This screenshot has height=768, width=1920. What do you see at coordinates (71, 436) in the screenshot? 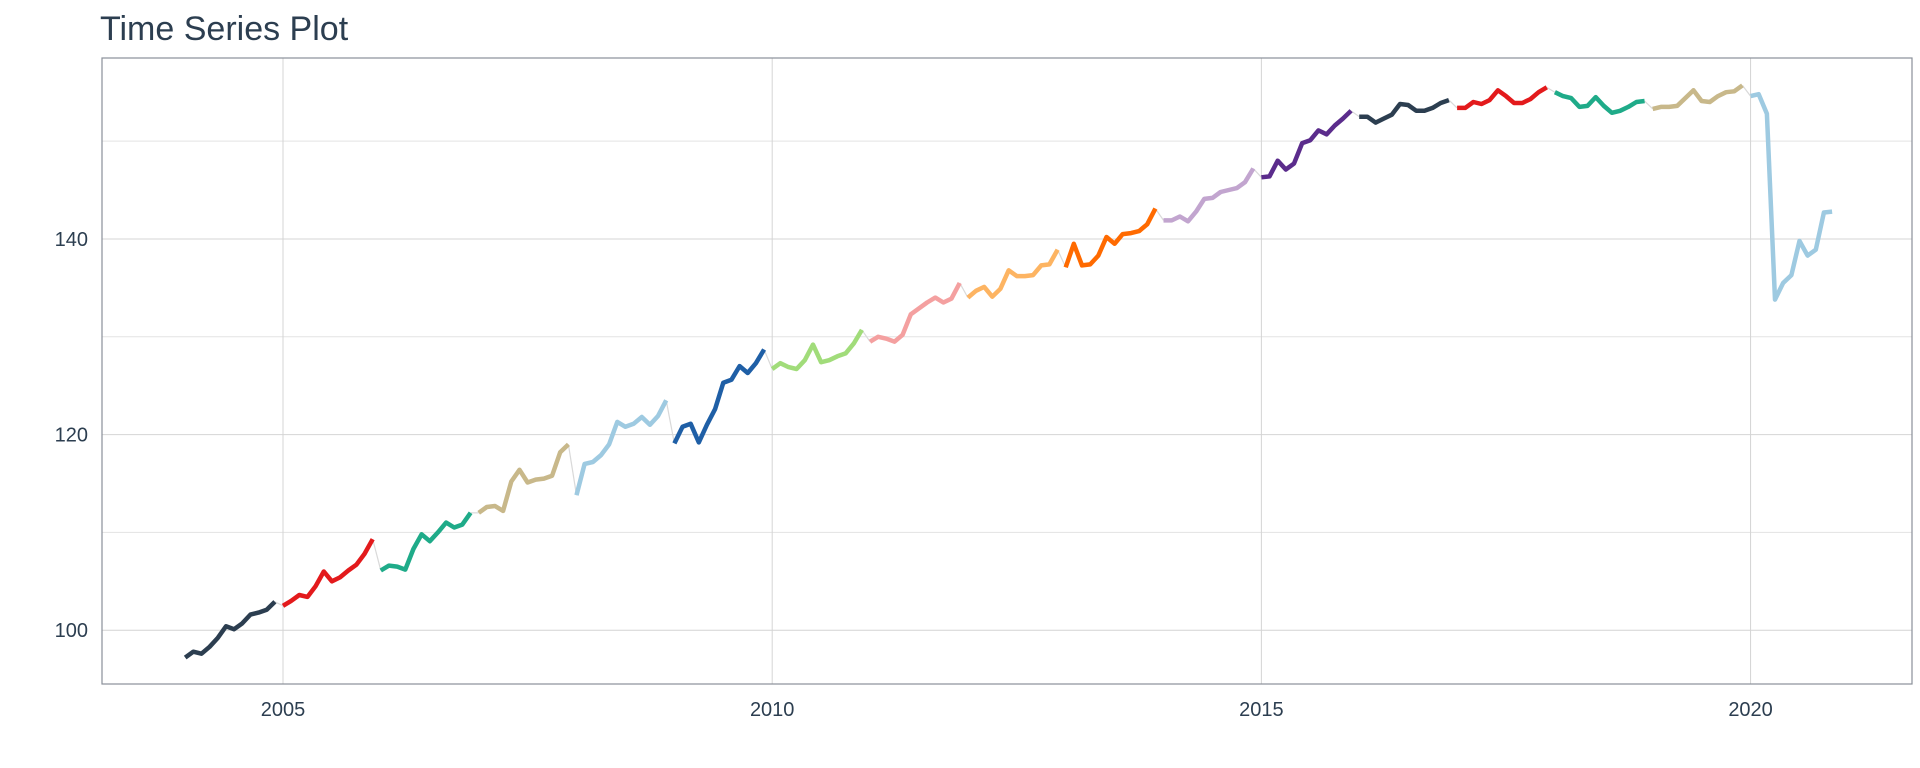
I see `y-tick-label: 120` at bounding box center [71, 436].